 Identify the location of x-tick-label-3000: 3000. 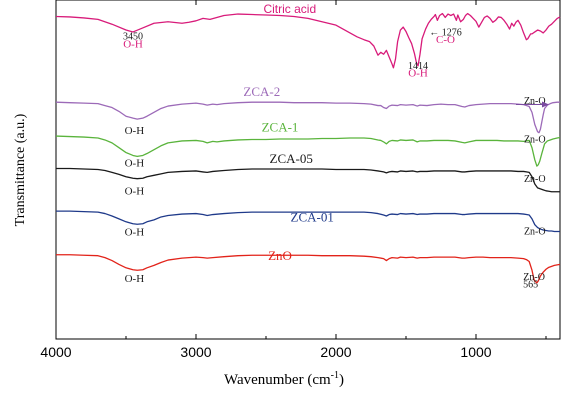
(195, 352).